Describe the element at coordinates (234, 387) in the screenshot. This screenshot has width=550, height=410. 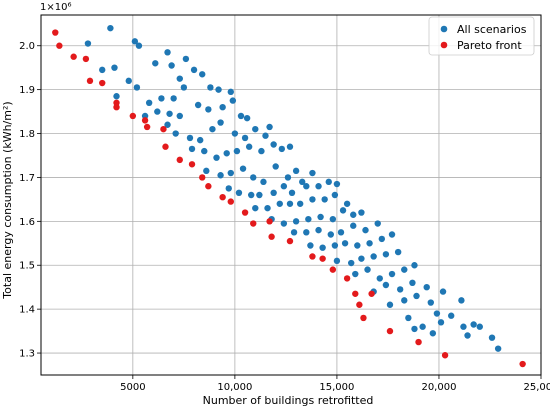
I see `x-tick-label: 10,000` at that location.